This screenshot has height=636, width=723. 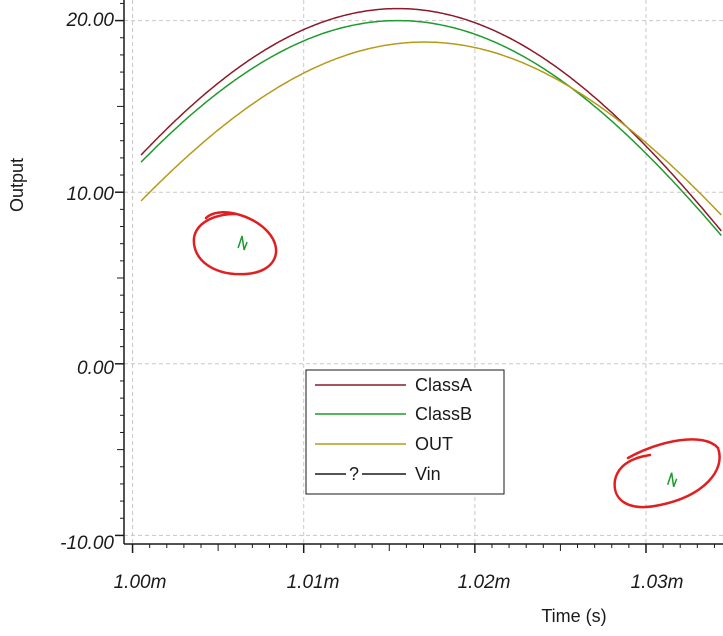 I want to click on legend-marker-vin: ?, so click(x=354, y=474).